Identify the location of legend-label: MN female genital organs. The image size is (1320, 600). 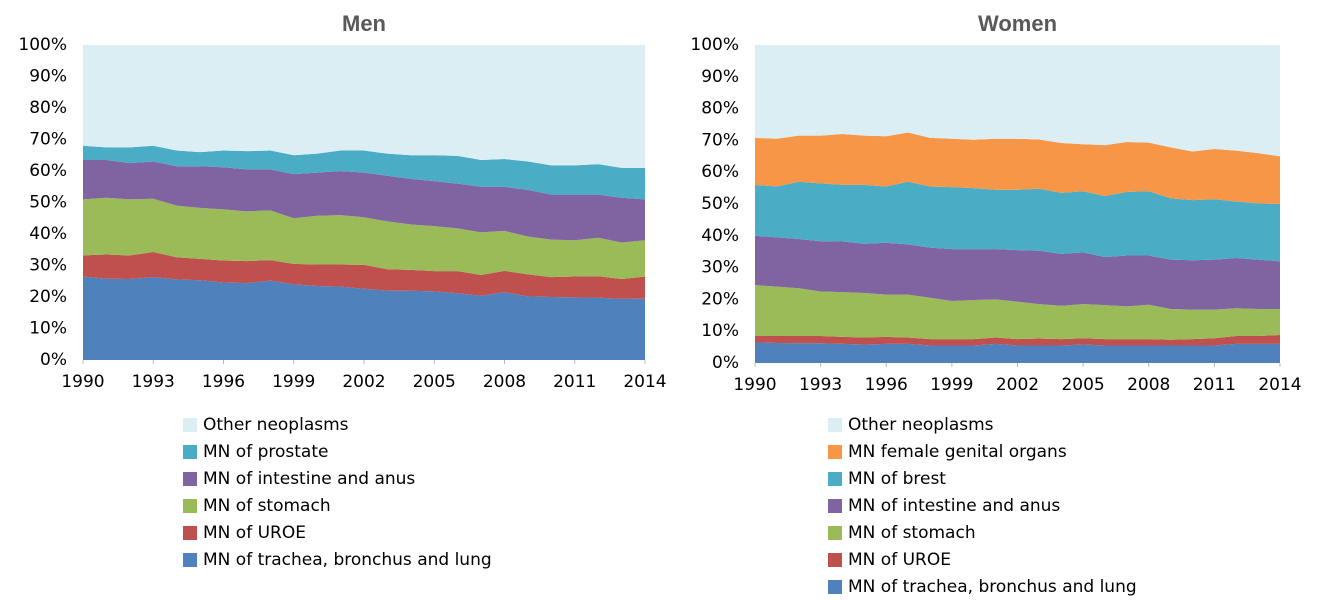
(957, 452).